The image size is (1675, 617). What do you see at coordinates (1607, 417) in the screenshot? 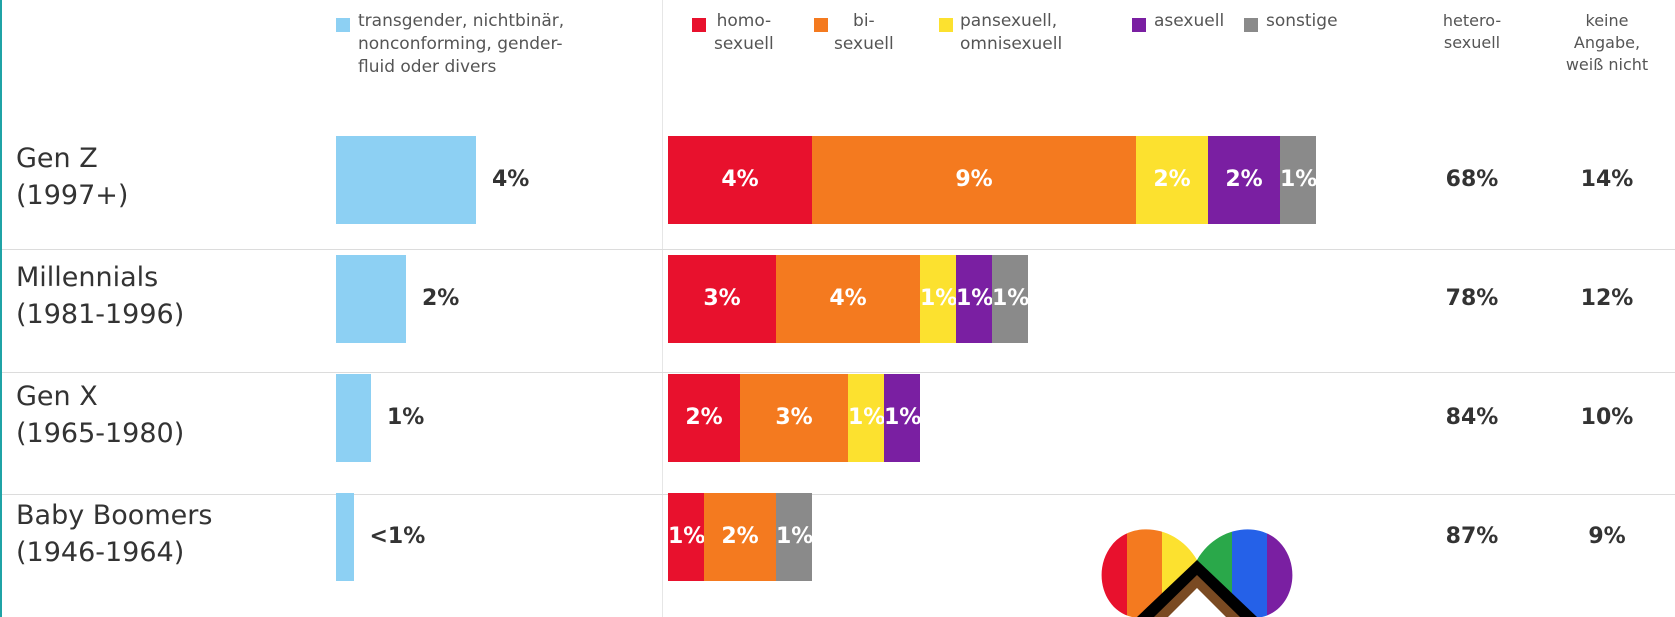
I see `keine-angabe-value: 10%` at bounding box center [1607, 417].